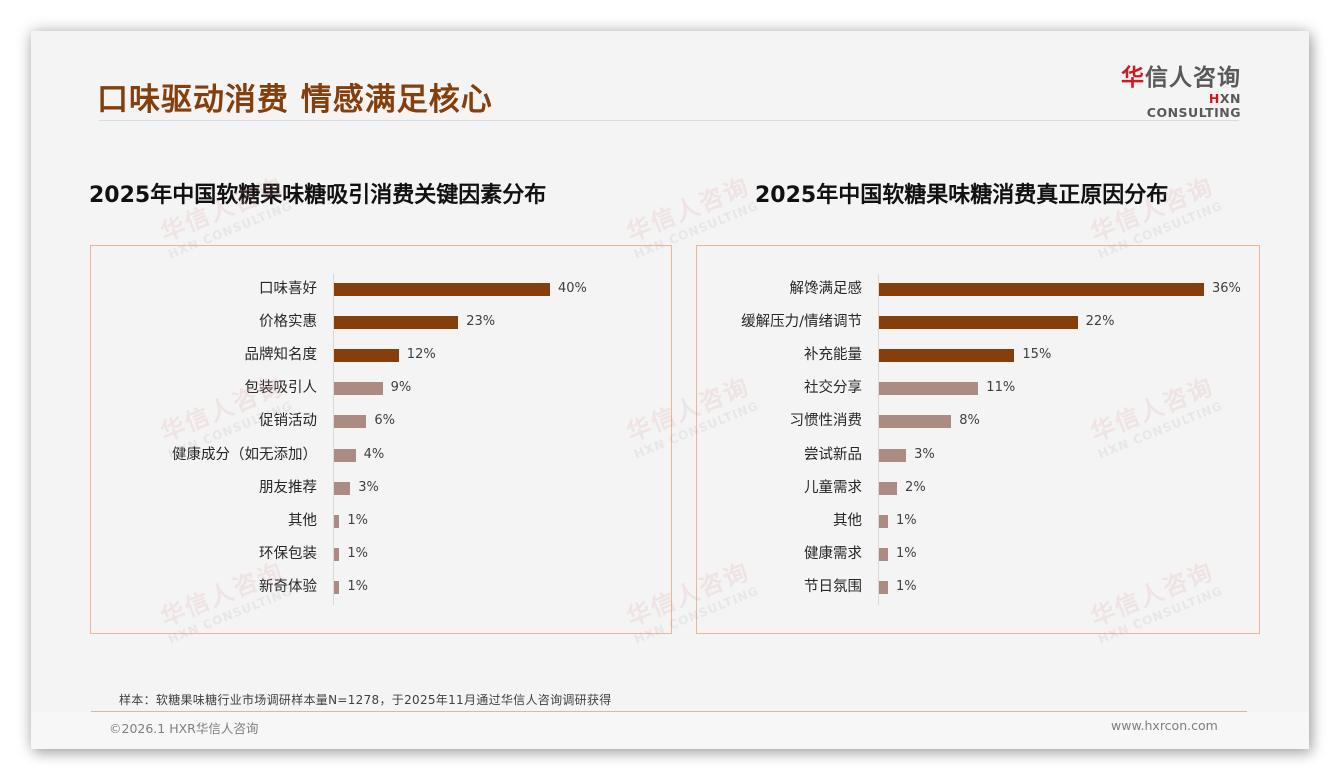 Image resolution: width=1340 pixels, height=780 pixels. Describe the element at coordinates (915, 487) in the screenshot. I see `bar-value-label: 2%` at that location.